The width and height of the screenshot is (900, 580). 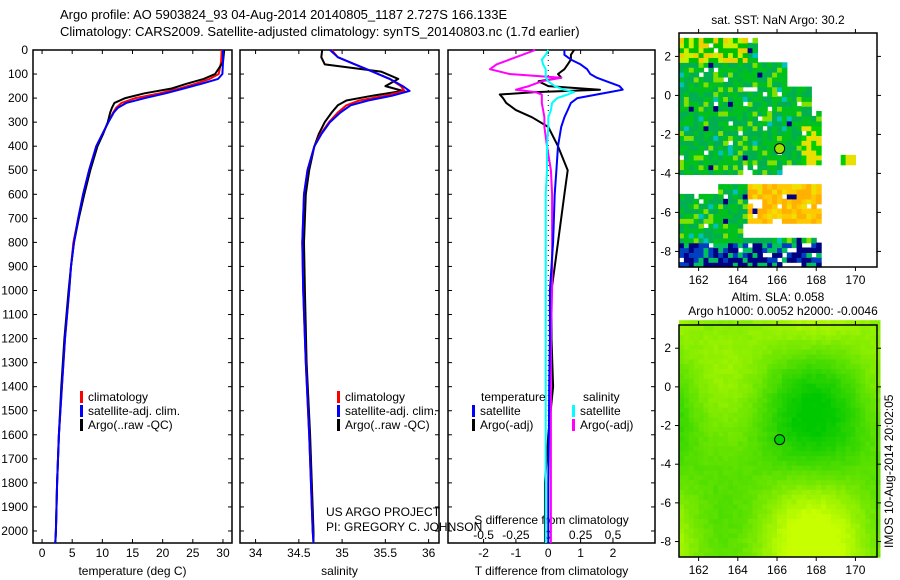 I want to click on project-credit: US ARGO PROJECT, so click(x=383, y=512).